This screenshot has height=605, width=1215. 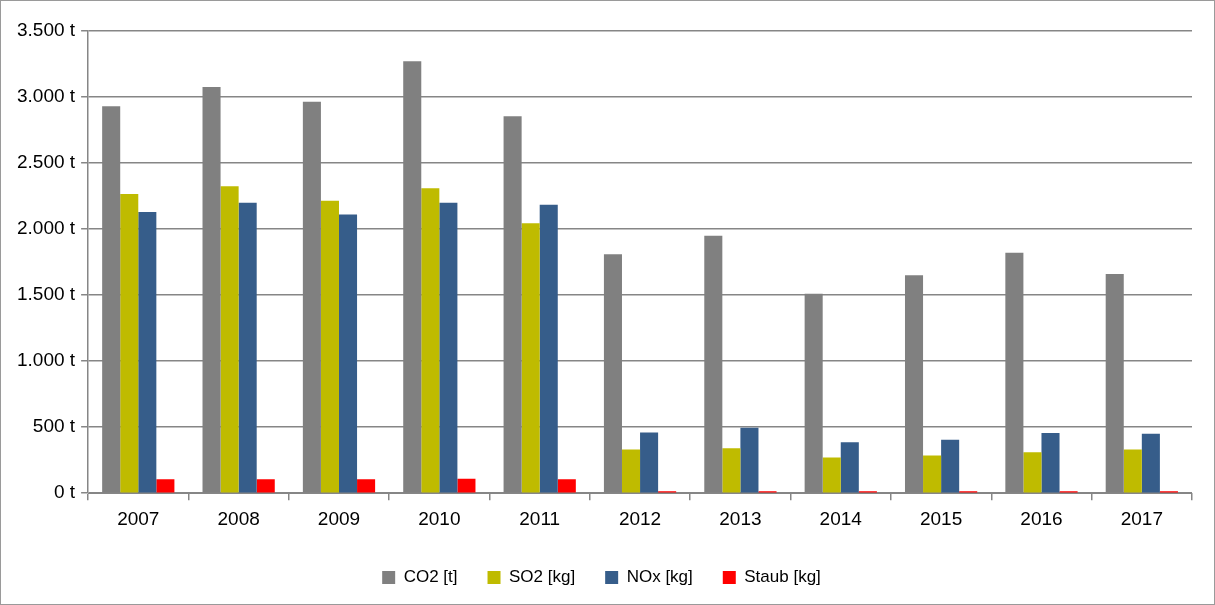 What do you see at coordinates (941, 518) in the screenshot?
I see `x-tick-label: 2015` at bounding box center [941, 518].